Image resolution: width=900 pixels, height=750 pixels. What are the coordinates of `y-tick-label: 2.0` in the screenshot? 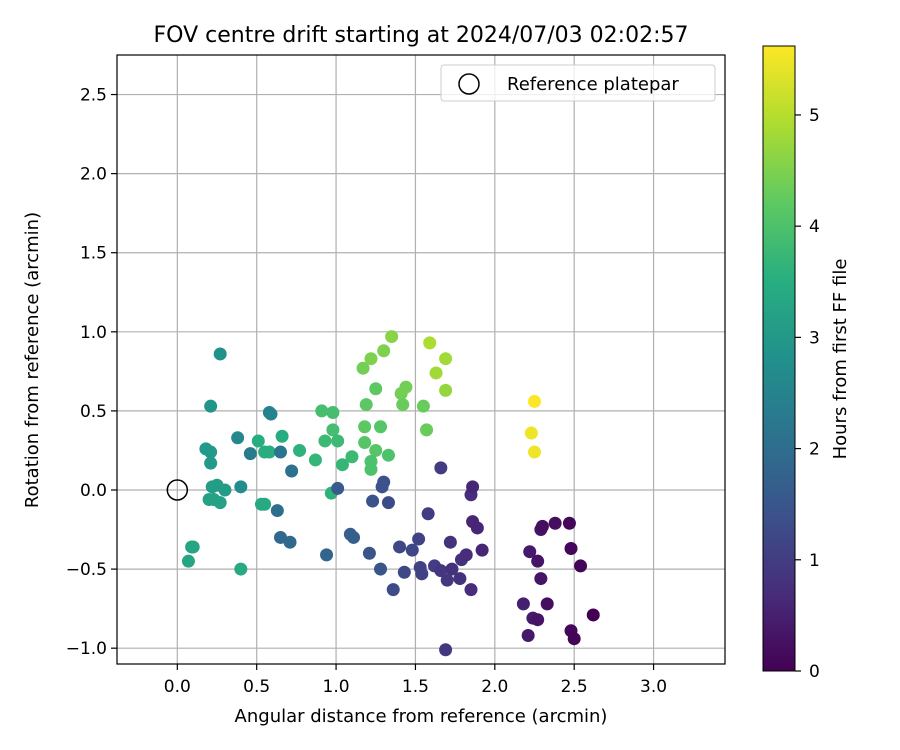 It's located at (93, 175).